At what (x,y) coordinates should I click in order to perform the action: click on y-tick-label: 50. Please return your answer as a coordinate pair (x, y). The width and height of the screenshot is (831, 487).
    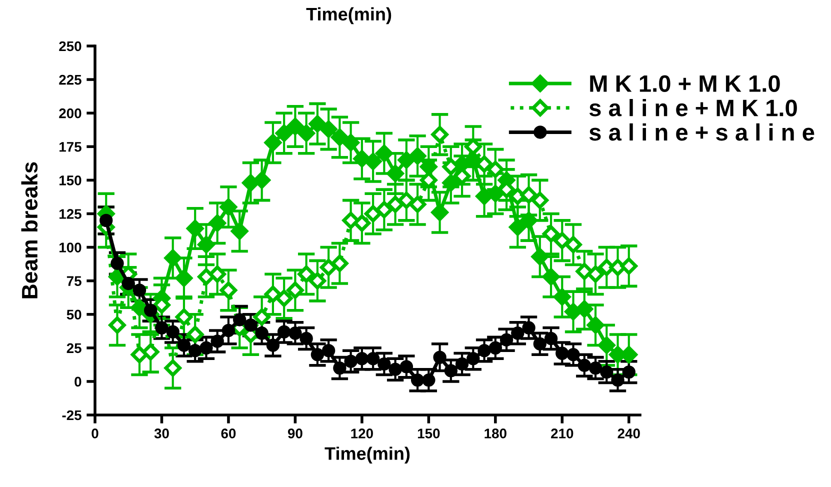
    Looking at the image, I should click on (74, 315).